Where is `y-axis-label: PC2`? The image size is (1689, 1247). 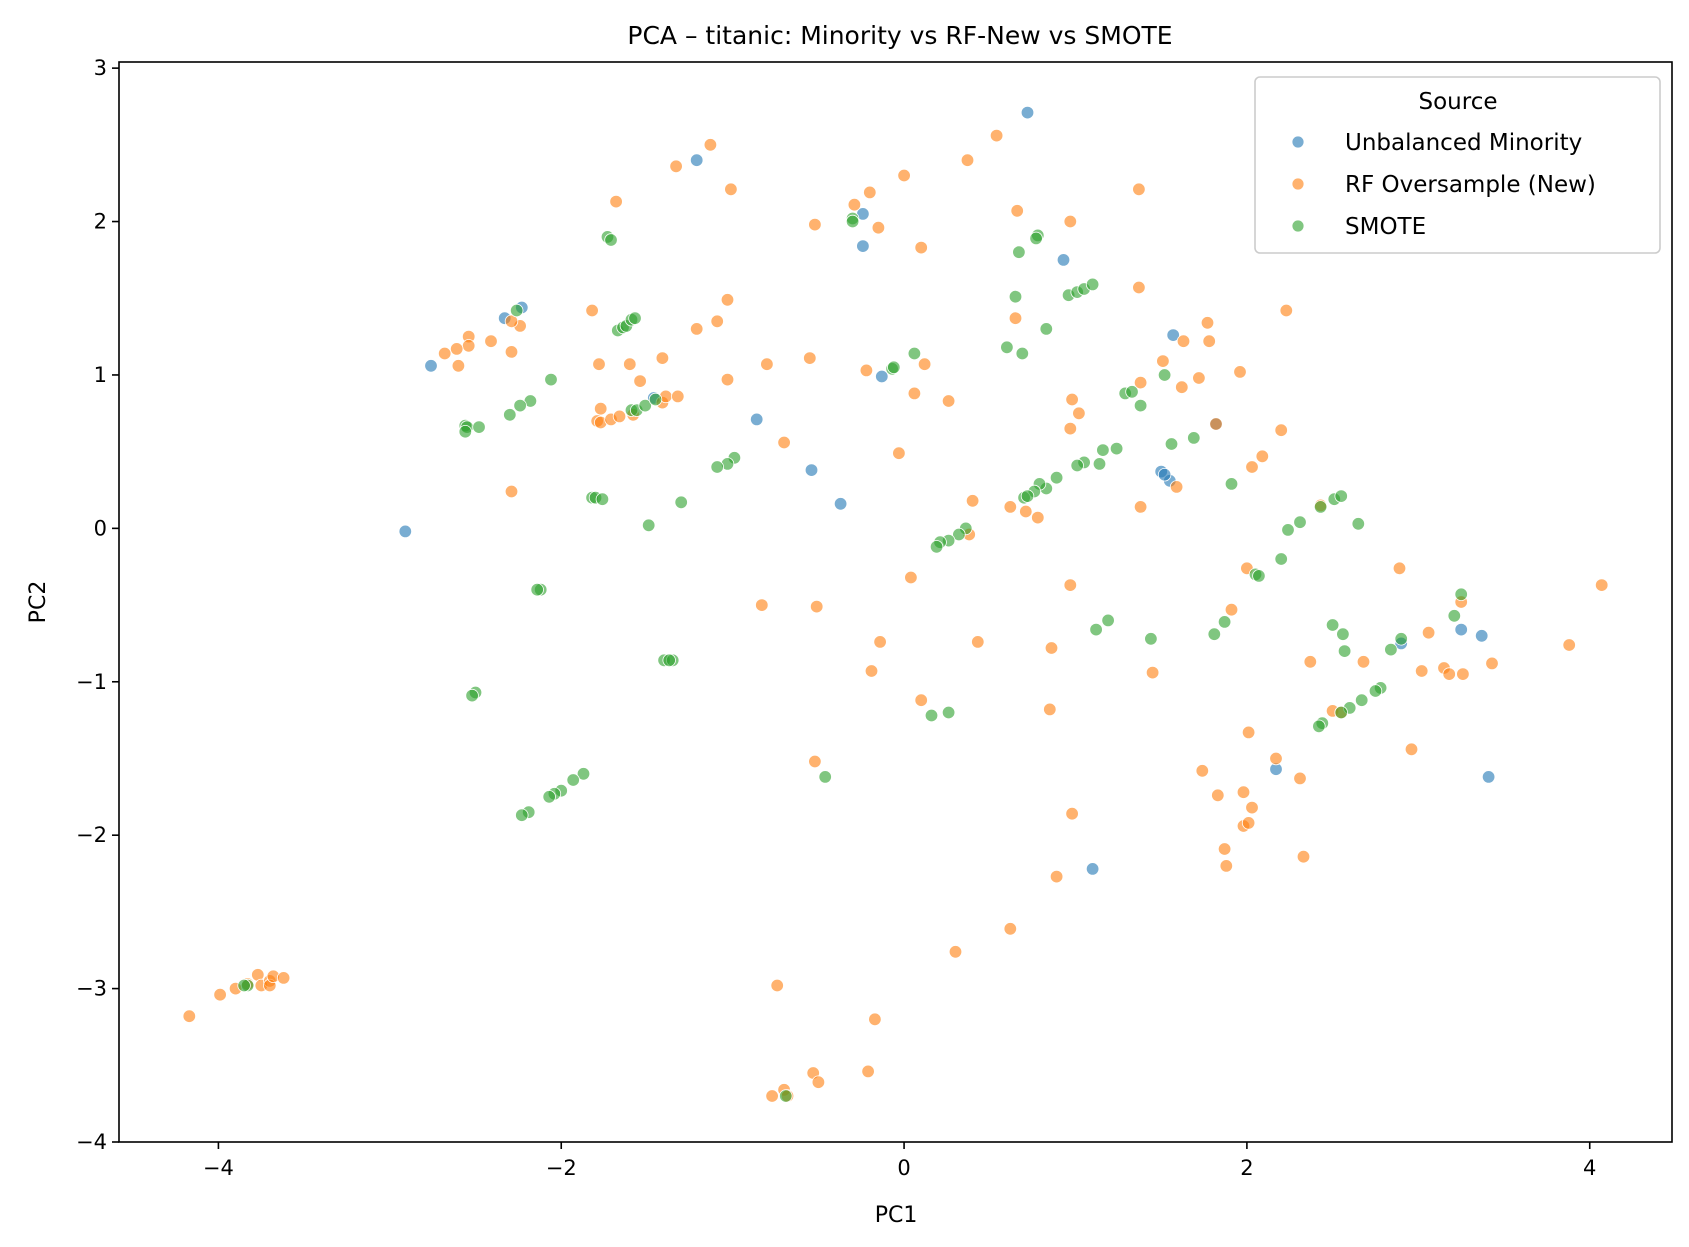
y-axis-label: PC2 is located at coordinates (38, 602).